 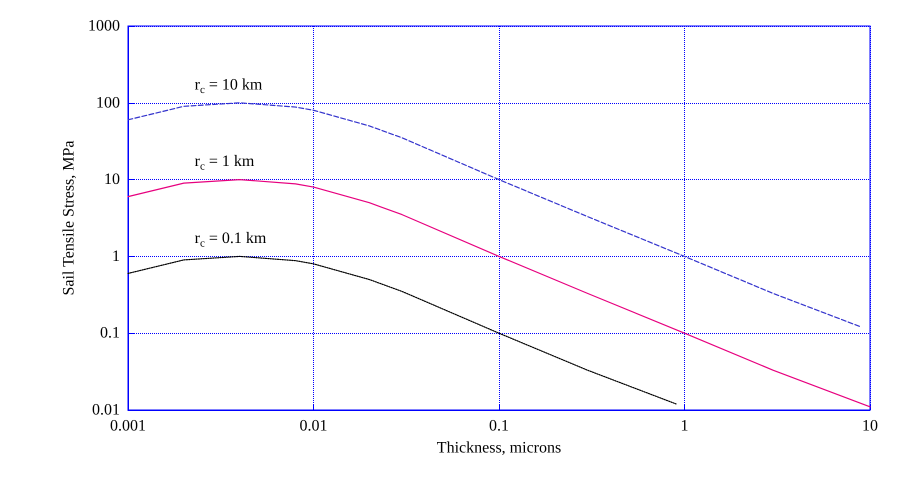 I want to click on y-tick-label: 100, so click(x=108, y=103).